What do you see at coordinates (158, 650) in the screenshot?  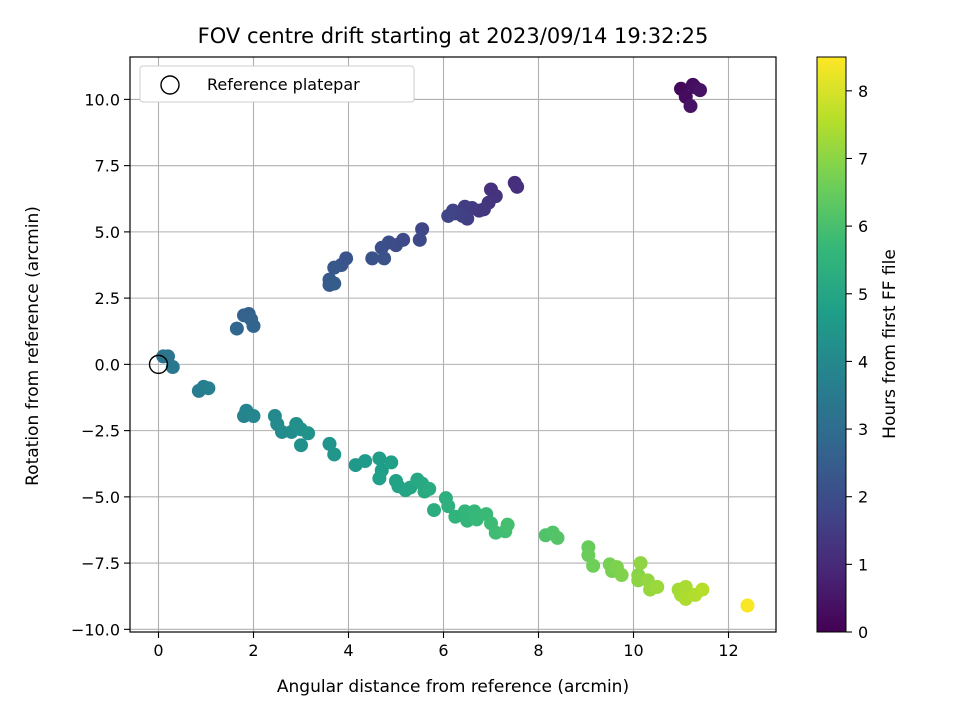 I see `x-tick-label: 0` at bounding box center [158, 650].